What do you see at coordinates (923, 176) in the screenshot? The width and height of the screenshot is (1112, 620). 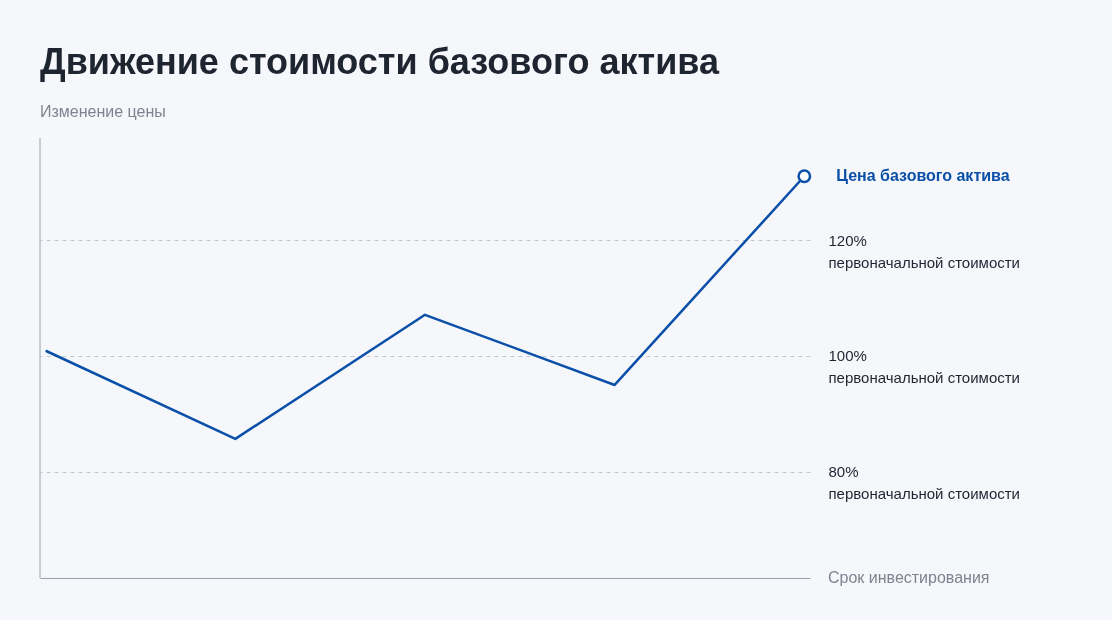 I see `series-label: Цена базового актива` at bounding box center [923, 176].